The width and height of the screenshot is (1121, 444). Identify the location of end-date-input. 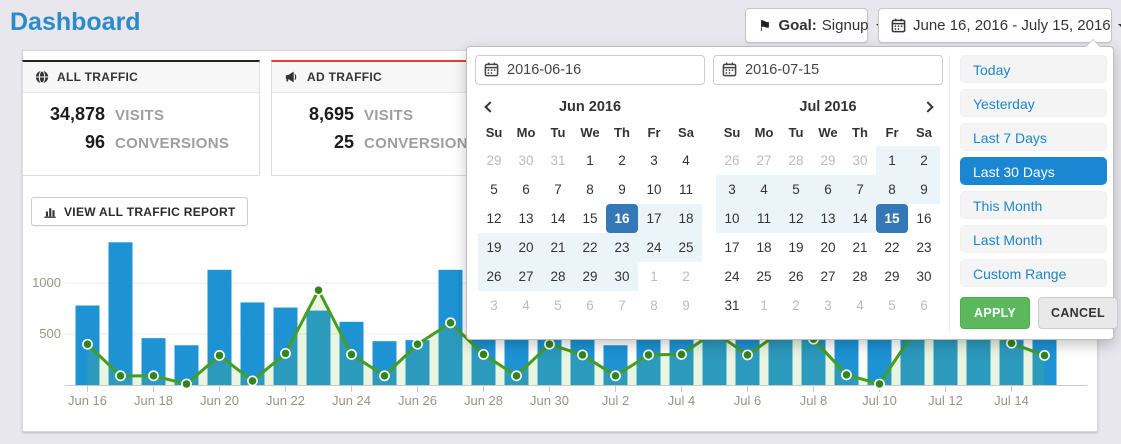
(828, 70).